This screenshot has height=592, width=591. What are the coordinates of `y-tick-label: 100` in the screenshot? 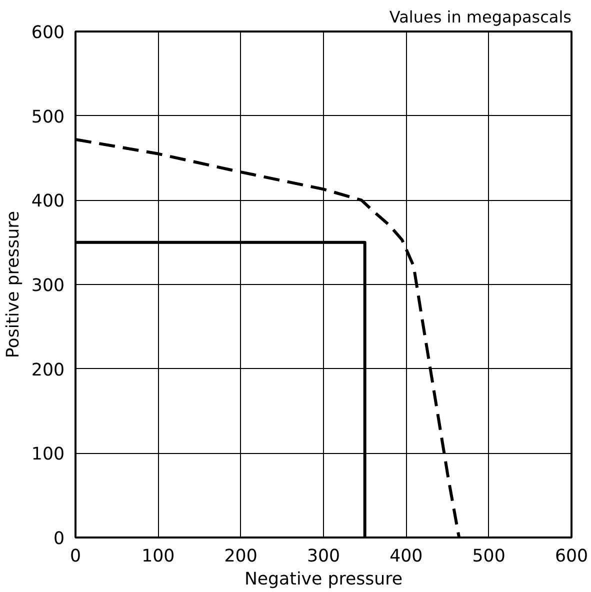 It's located at (48, 454).